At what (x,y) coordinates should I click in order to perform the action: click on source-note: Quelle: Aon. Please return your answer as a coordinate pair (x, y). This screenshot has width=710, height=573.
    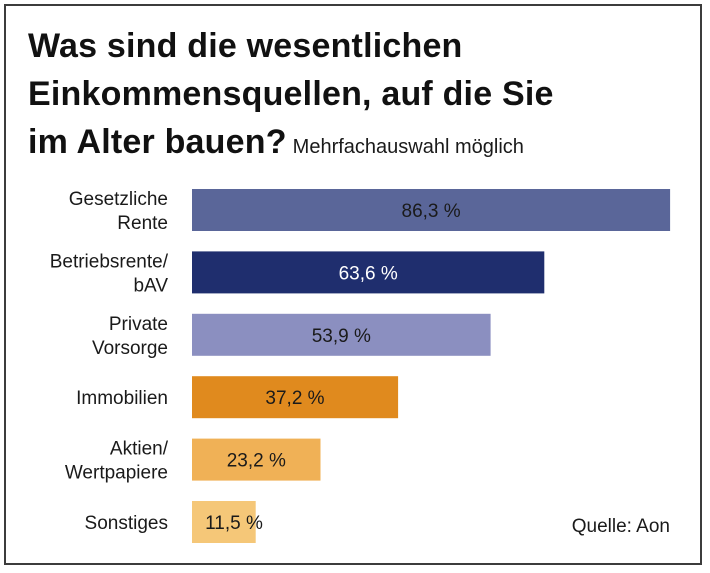
    Looking at the image, I should click on (620, 526).